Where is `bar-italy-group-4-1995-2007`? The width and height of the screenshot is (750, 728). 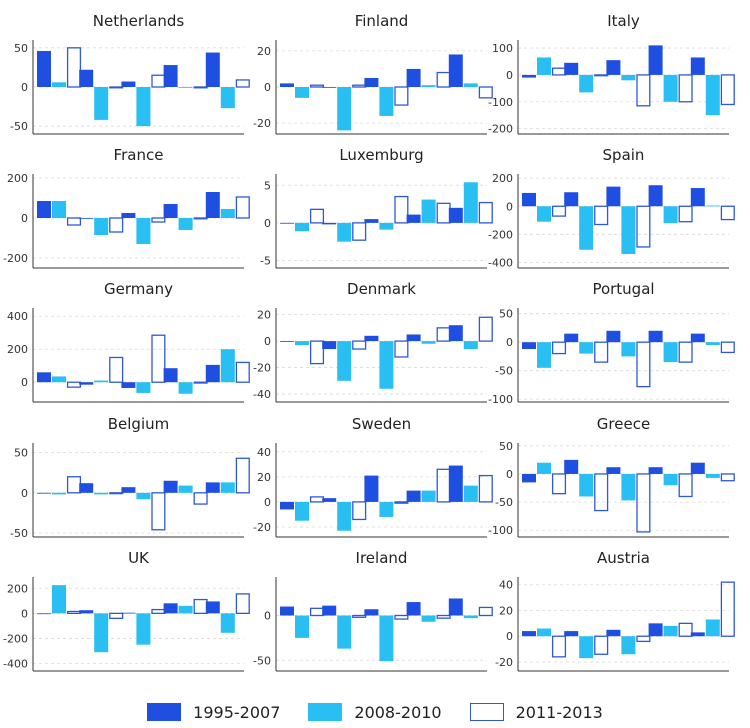 bar-italy-group-4-1995-2007 is located at coordinates (655, 60).